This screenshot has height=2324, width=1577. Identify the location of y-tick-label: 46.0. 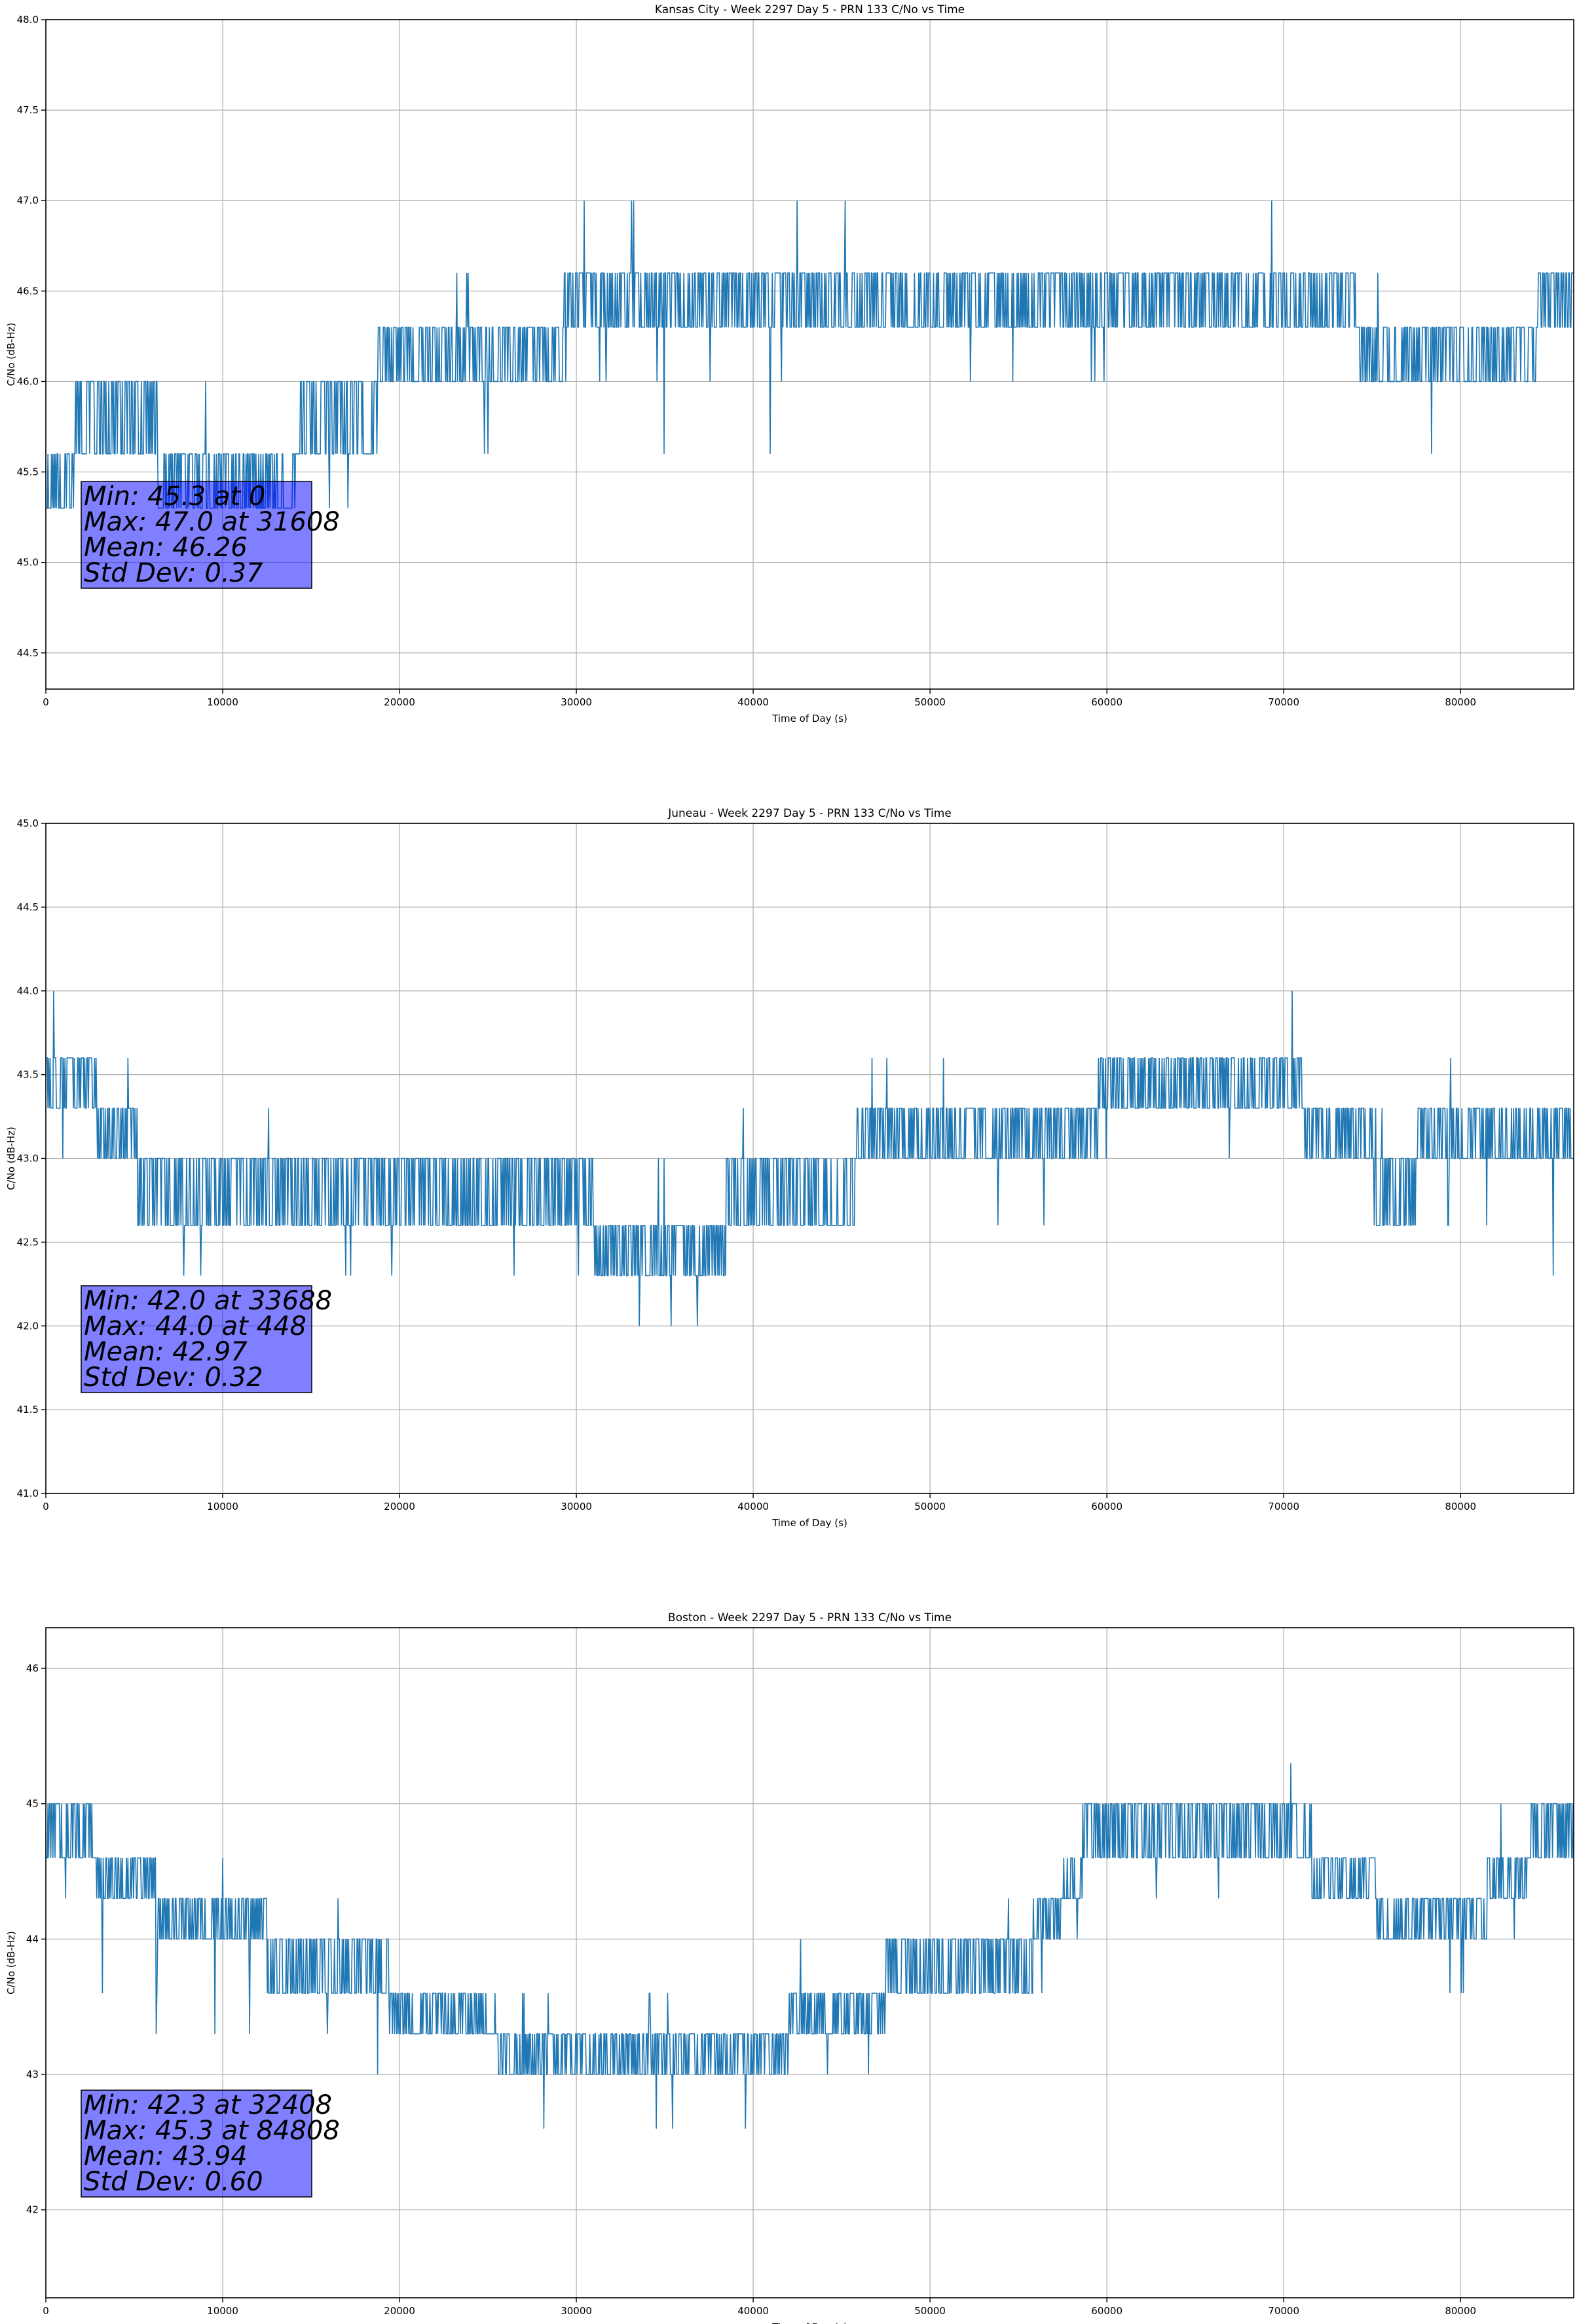
(28, 381).